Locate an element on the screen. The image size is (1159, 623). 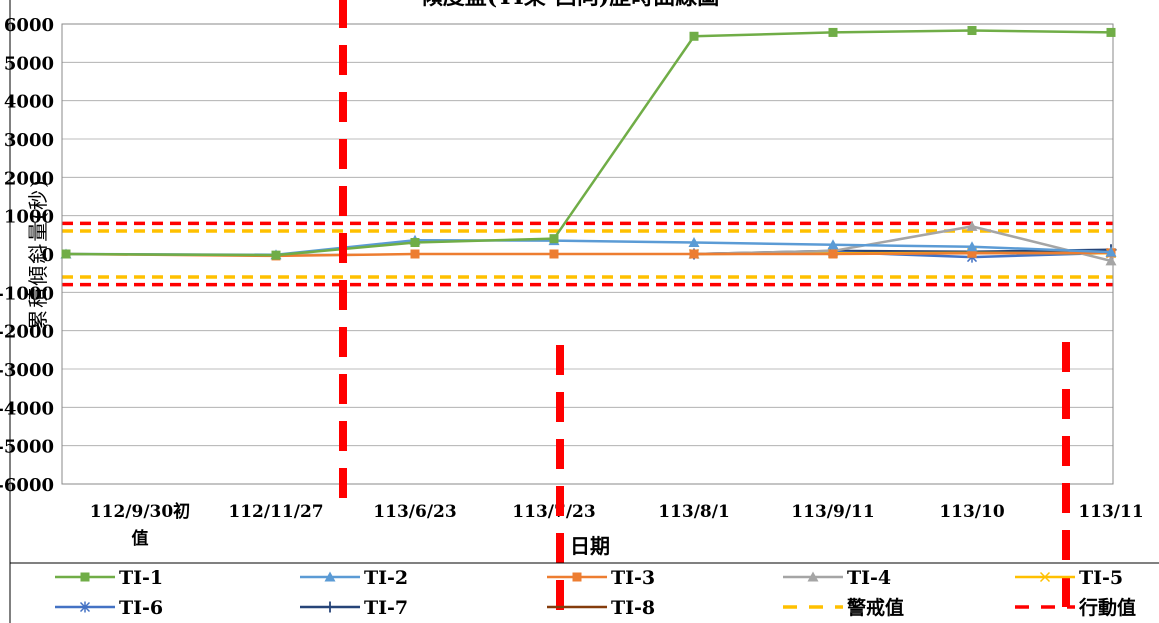
legend-label: TI-3 is located at coordinates (633, 578).